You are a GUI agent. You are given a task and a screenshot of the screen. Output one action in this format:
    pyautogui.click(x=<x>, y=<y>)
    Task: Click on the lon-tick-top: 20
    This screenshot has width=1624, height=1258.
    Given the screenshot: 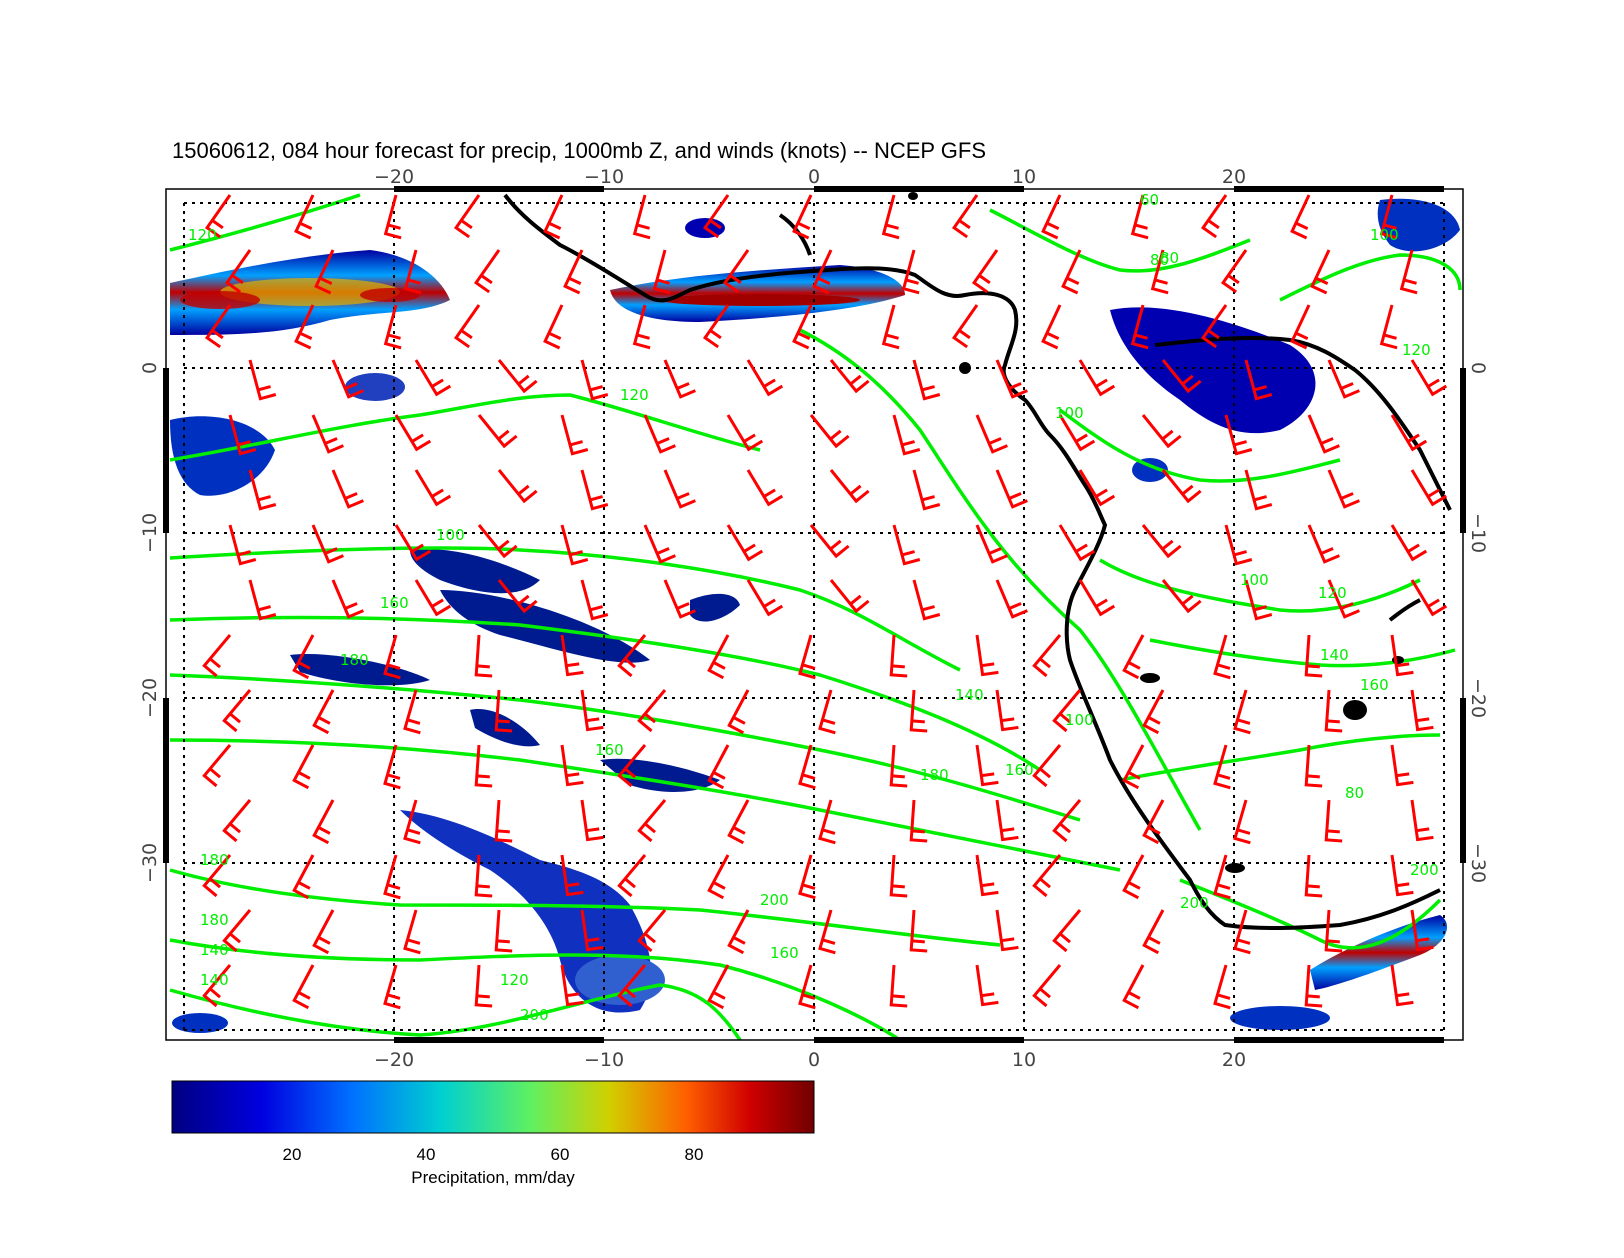 What is the action you would take?
    pyautogui.click(x=1234, y=177)
    